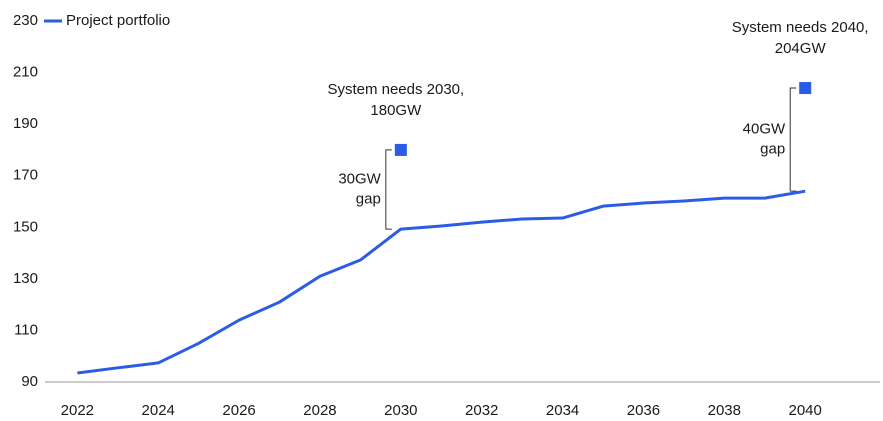  Describe the element at coordinates (319, 410) in the screenshot. I see `x-tick-label: 2028` at that location.